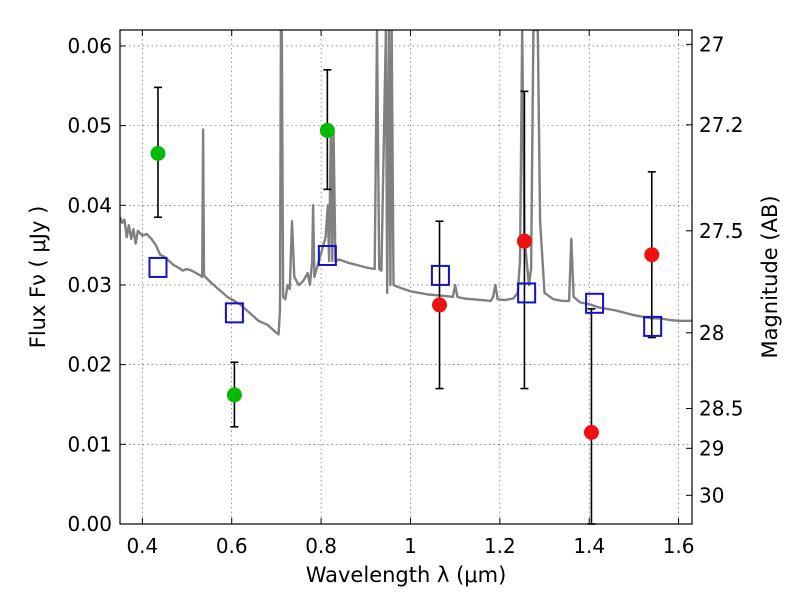  I want to click on y-axis-right-label: Magnitude (AB), so click(770, 276).